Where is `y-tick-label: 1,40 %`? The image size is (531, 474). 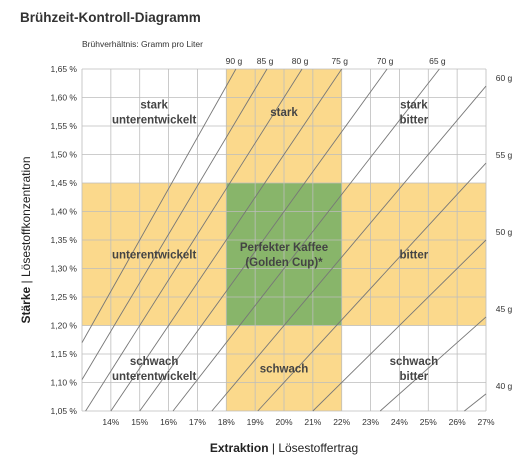
y-tick-label: 1,40 % is located at coordinates (64, 212).